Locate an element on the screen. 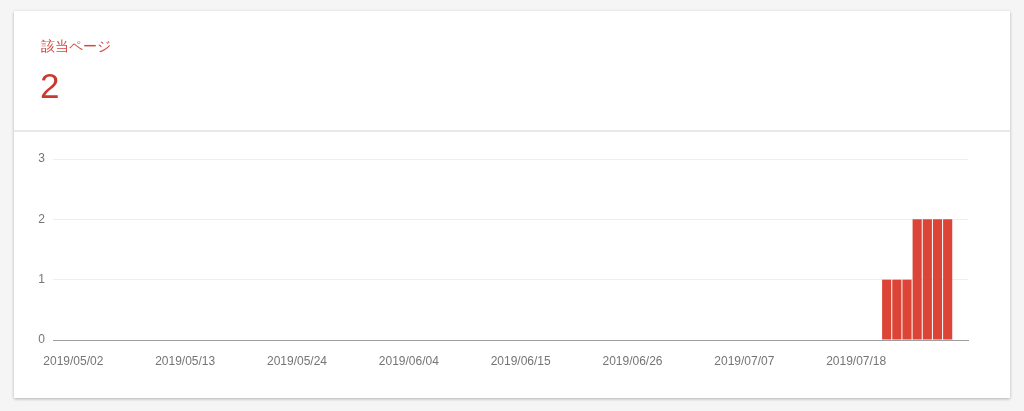 This screenshot has height=411, width=1024. y-tick-label: 2 is located at coordinates (42, 218).